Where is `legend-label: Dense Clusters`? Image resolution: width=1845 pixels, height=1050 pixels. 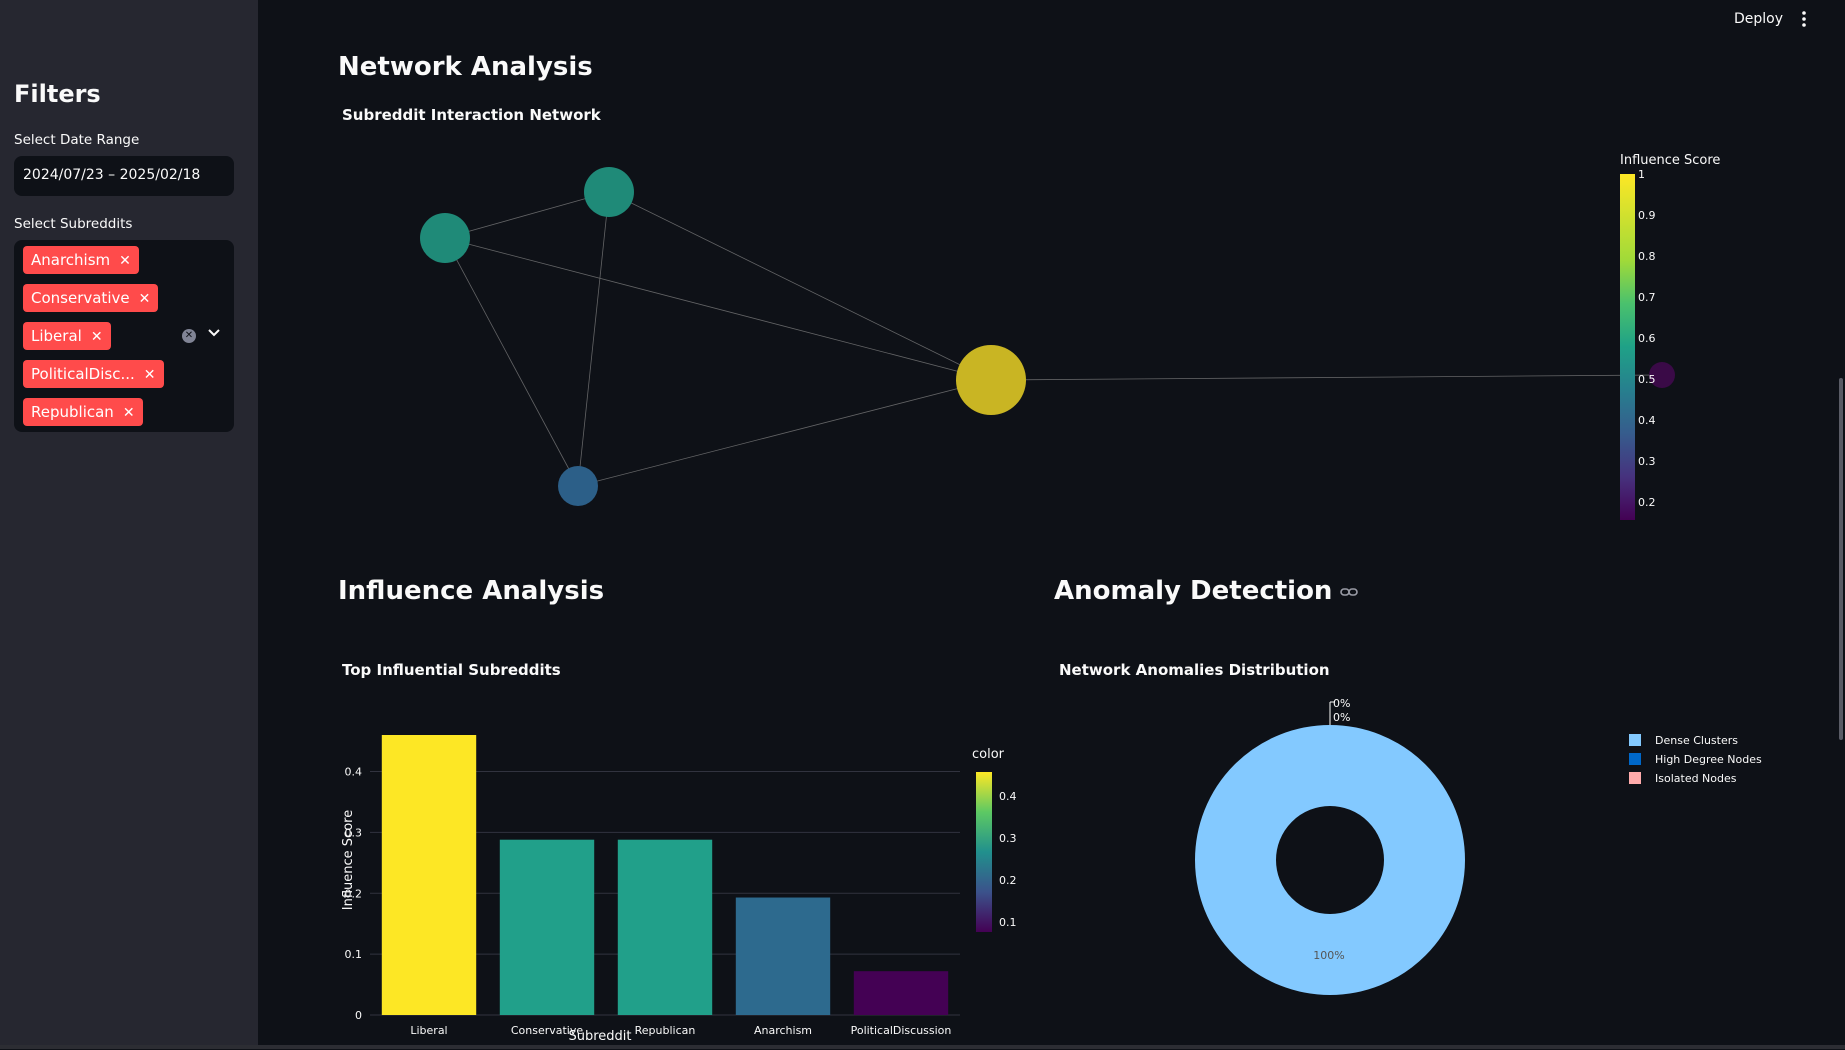 legend-label: Dense Clusters is located at coordinates (1696, 740).